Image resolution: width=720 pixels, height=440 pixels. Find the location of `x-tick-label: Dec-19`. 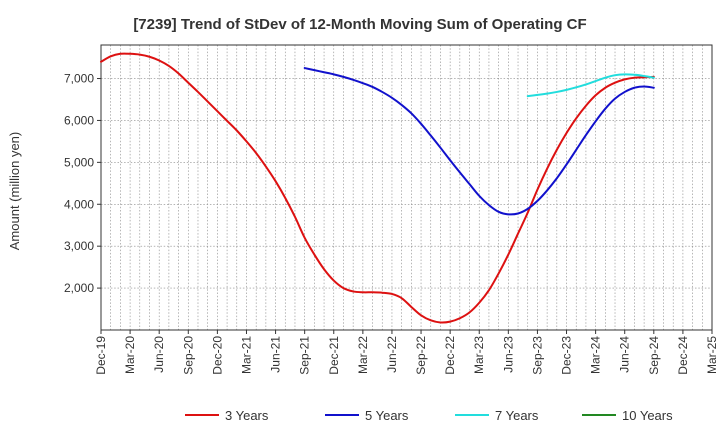

x-tick-label: Dec-19 is located at coordinates (101, 355).